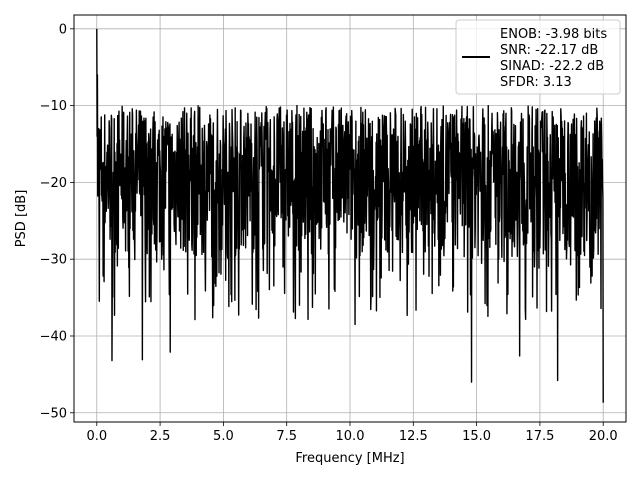  I want to click on x-tick-label: 12.5, so click(413, 436).